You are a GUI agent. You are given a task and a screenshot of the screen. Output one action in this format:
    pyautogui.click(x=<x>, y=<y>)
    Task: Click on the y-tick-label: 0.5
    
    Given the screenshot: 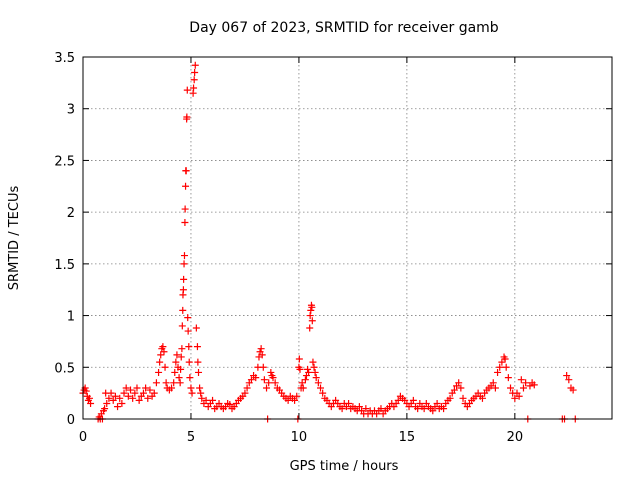 What is the action you would take?
    pyautogui.click(x=64, y=368)
    